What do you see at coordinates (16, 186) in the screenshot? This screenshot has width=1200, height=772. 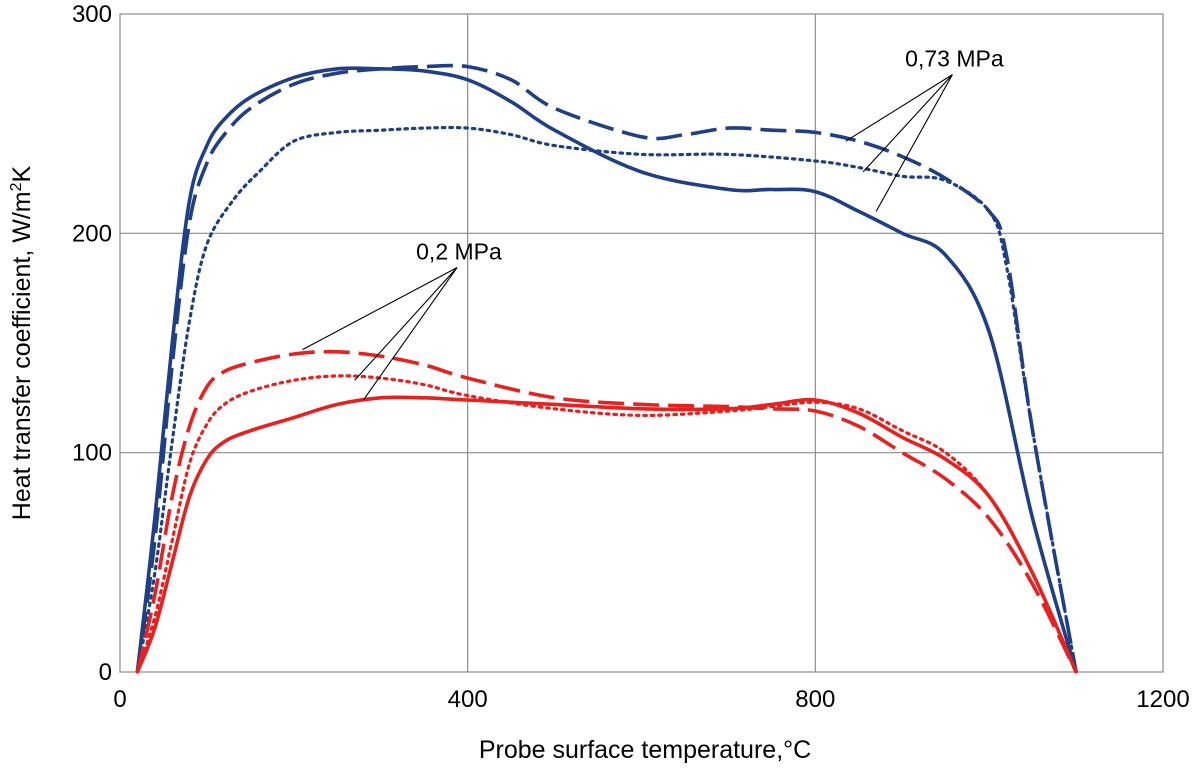 I see `y-axis-title-sup: 2` at bounding box center [16, 186].